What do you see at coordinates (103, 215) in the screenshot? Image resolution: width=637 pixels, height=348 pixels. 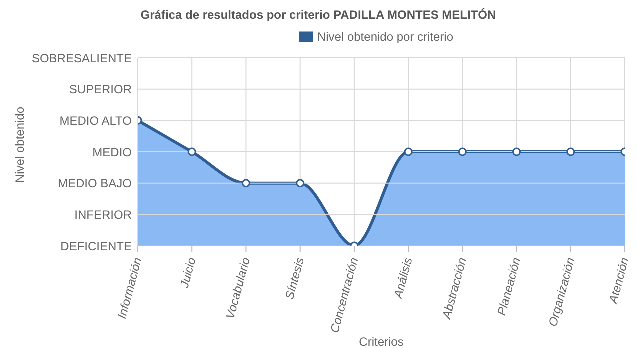 I see `text: INFERIOR` at bounding box center [103, 215].